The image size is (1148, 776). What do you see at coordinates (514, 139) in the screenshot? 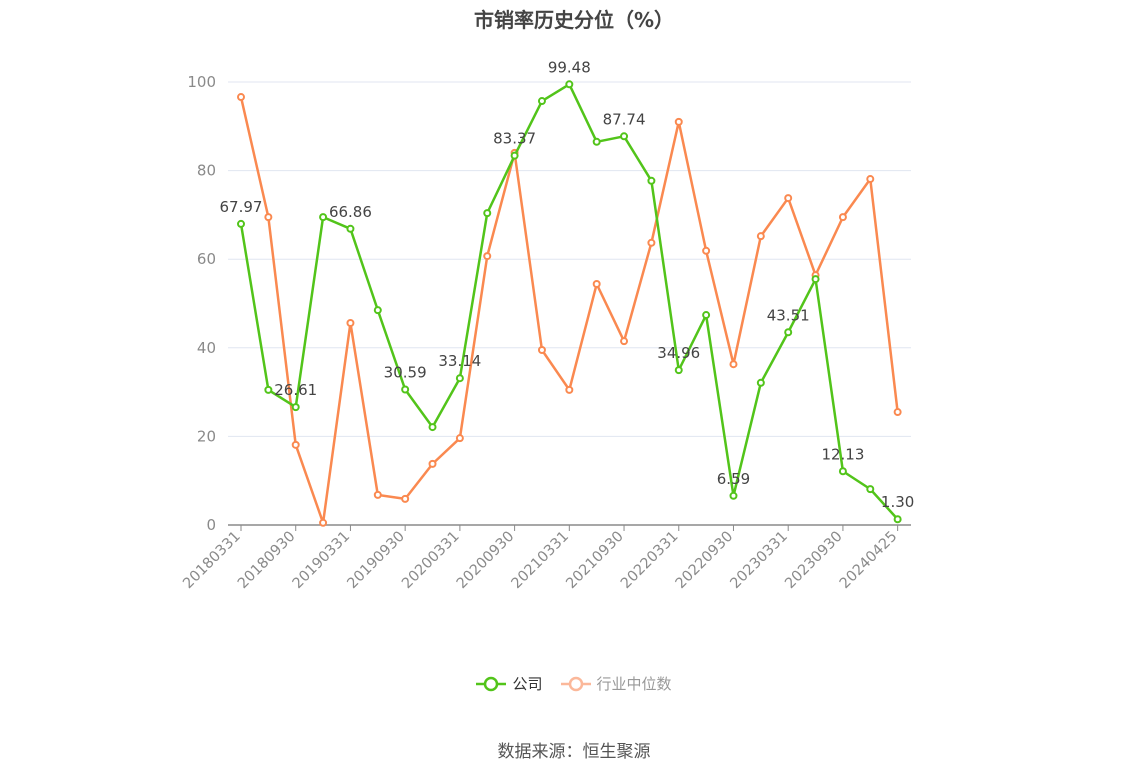
I see `data-label: 83.37` at bounding box center [514, 139].